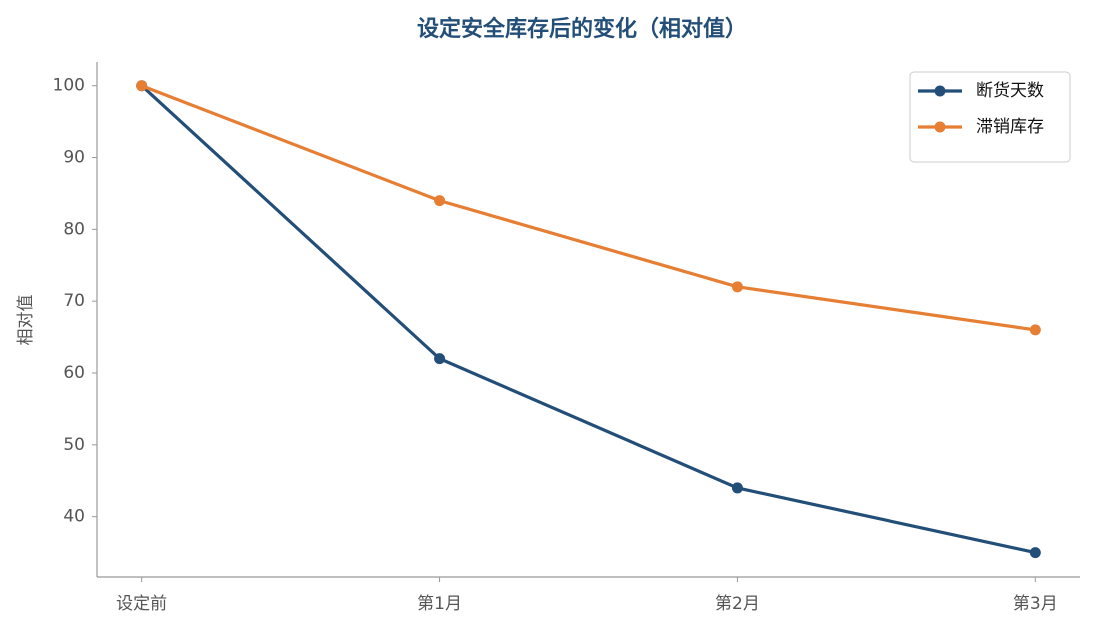 The height and width of the screenshot is (630, 1095). I want to click on y-tick-label: 90, so click(74, 158).